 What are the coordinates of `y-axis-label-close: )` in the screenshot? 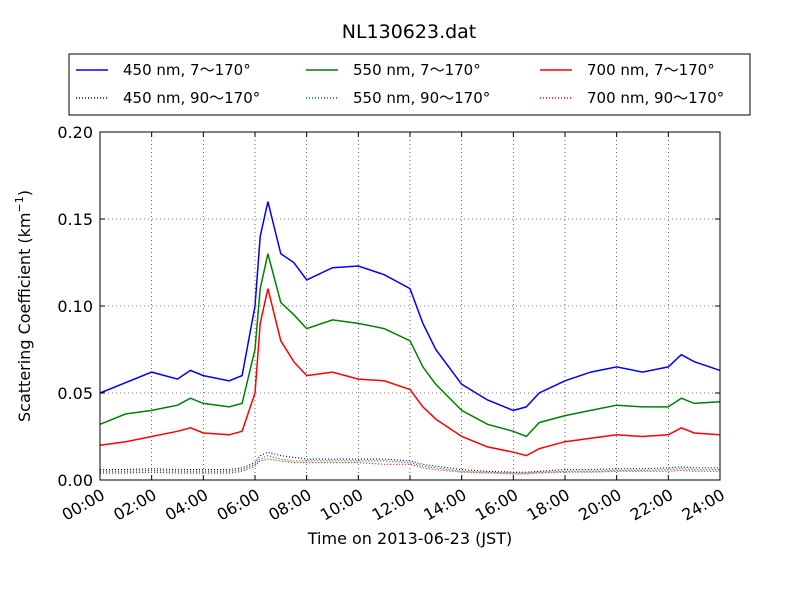 It's located at (24, 193).